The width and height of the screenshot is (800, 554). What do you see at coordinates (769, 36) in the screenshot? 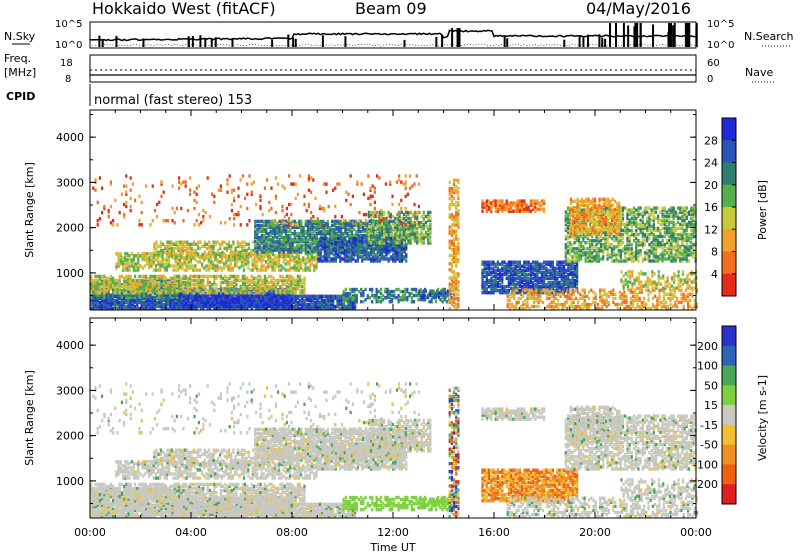
I see `nsearch-label: N.Search` at bounding box center [769, 36].